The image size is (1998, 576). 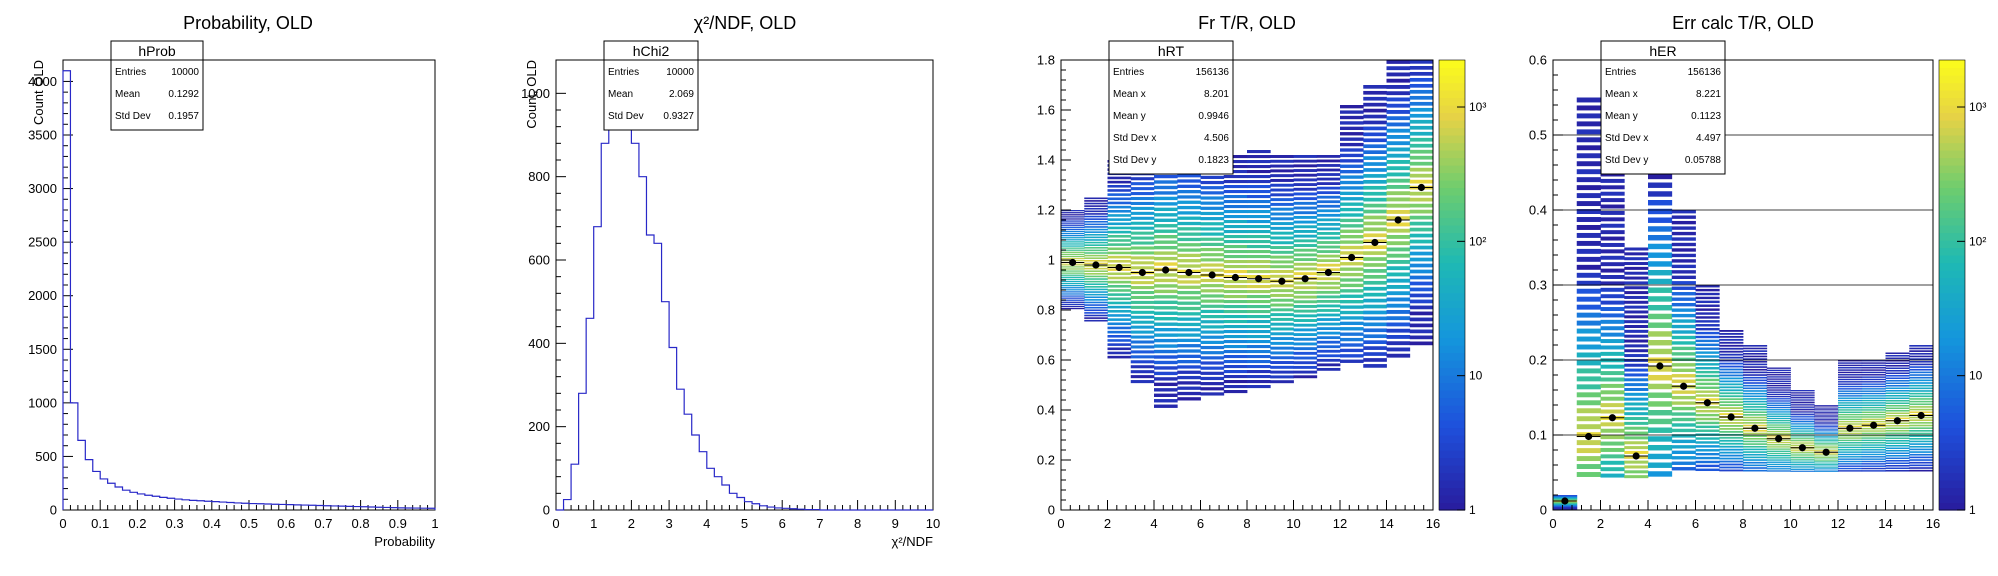 What do you see at coordinates (1166, 270) in the screenshot?
I see `profile-point` at bounding box center [1166, 270].